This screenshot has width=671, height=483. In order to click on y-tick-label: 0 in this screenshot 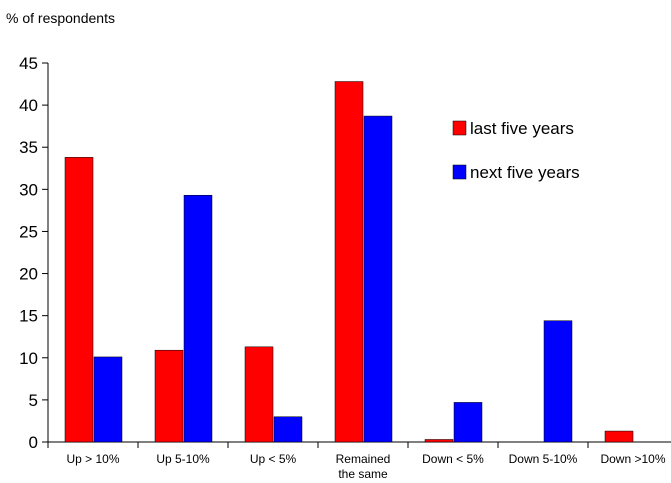, I will do `click(33, 442)`.